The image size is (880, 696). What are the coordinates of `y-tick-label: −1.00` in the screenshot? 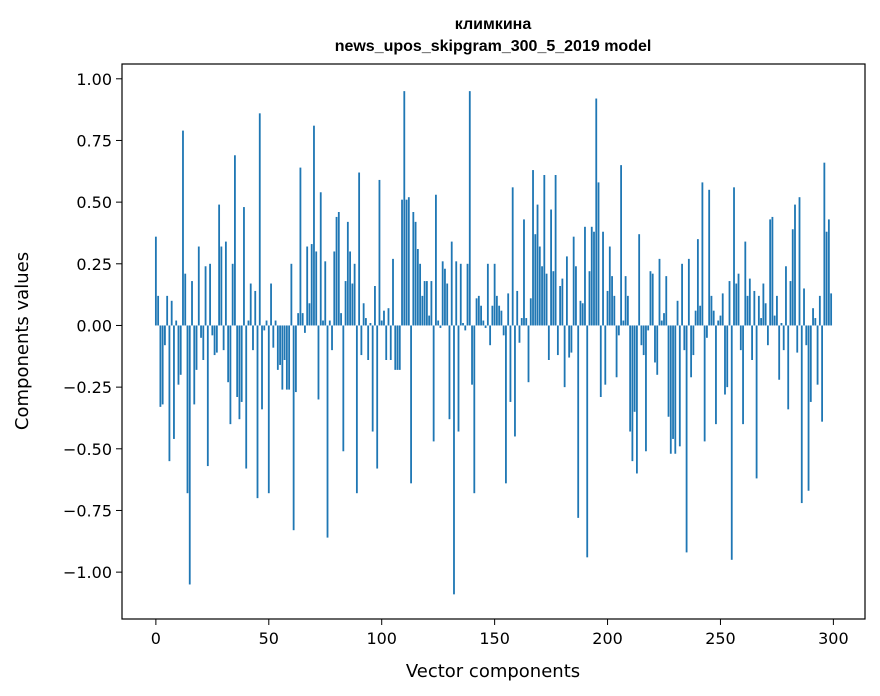 It's located at (87, 572).